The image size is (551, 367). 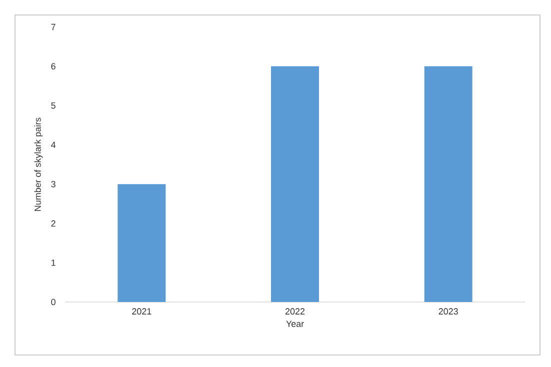 What do you see at coordinates (448, 311) in the screenshot?
I see `x-tick-label: 2023` at bounding box center [448, 311].